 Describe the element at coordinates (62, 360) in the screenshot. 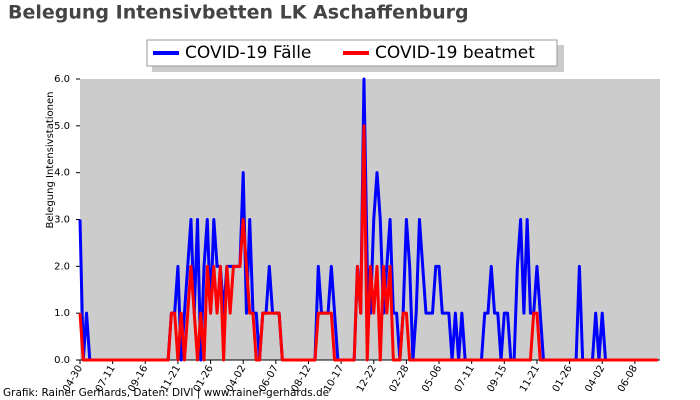

I see `y-tick-label: 0.0` at that location.